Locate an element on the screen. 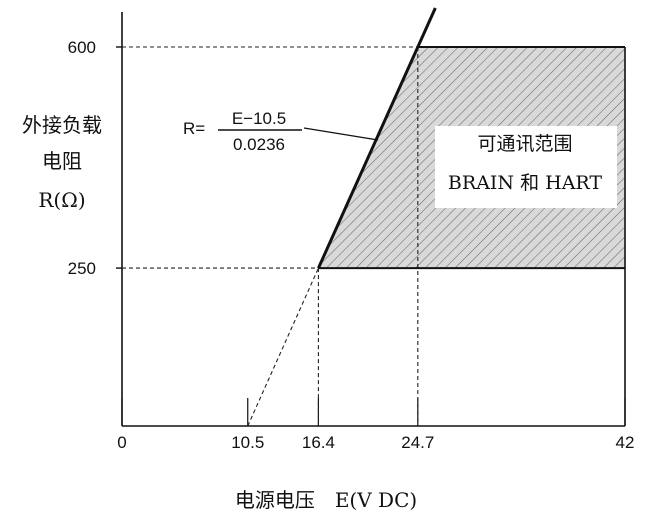 This screenshot has width=653, height=520. y-axis-title-line-3: R(Ω) is located at coordinates (61, 200).